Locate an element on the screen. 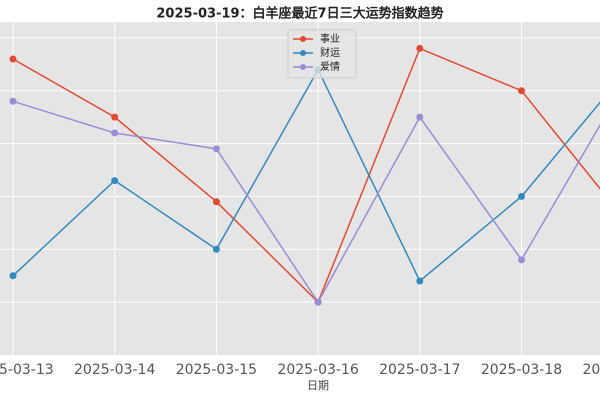 The height and width of the screenshot is (400, 600). x-tick-label: 2025-03-13 is located at coordinates (27, 370).